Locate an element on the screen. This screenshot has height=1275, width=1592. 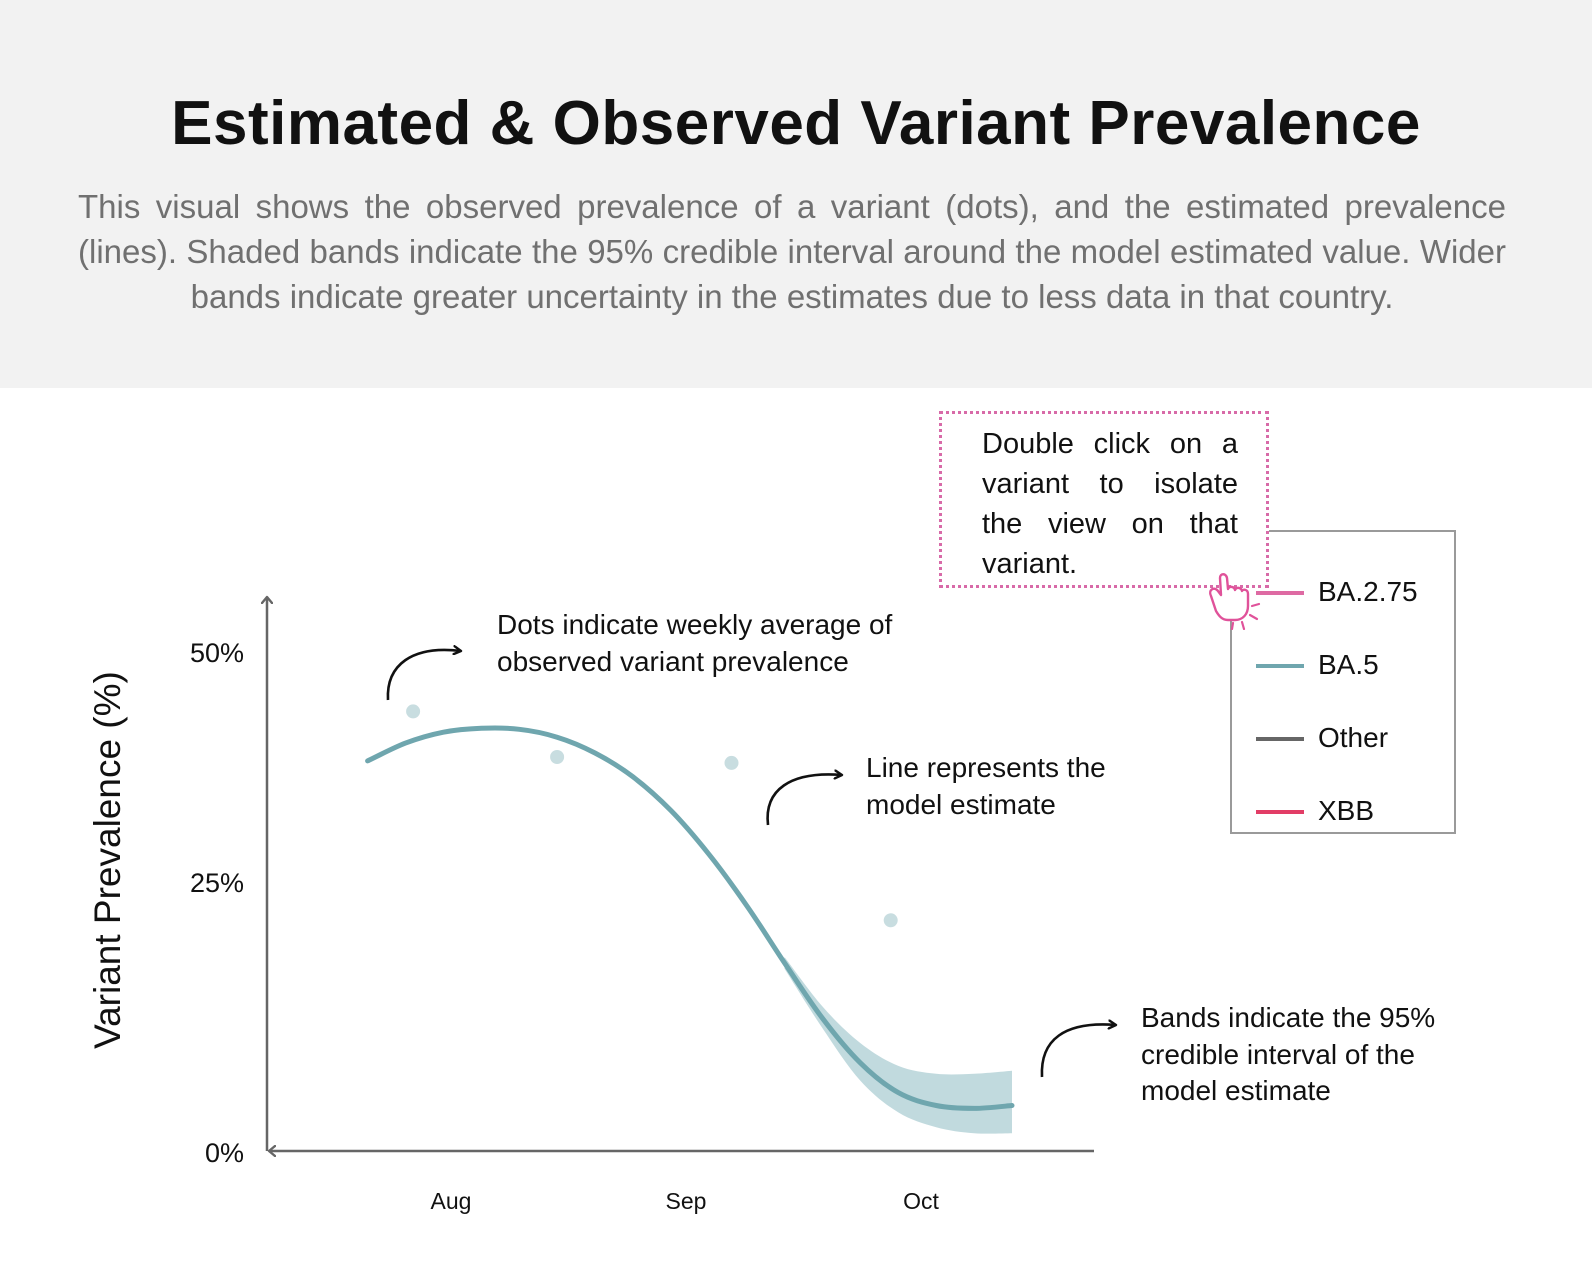
ba5-credible-band is located at coordinates (898, 1045).